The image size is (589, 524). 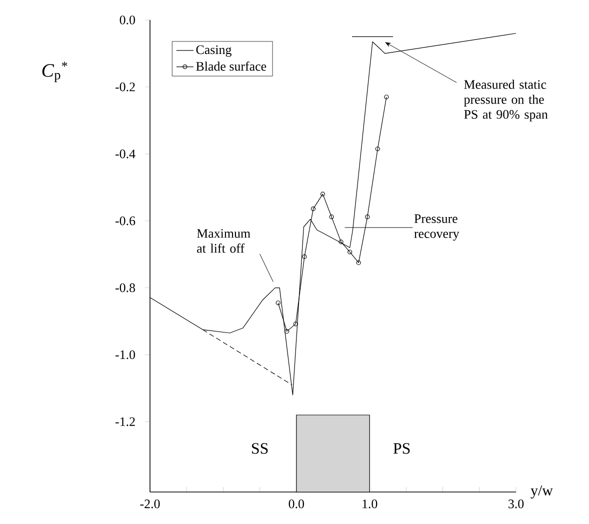 I want to click on annotation: Measured static pressure on the PS at 90% span, so click(x=506, y=101).